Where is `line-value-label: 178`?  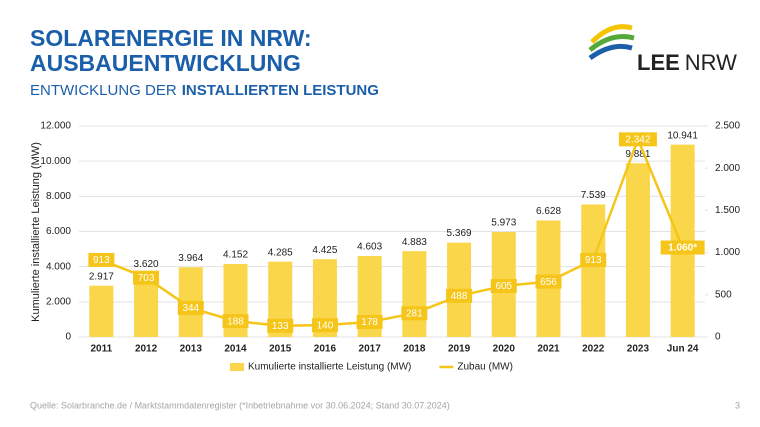
line-value-label: 178 is located at coordinates (369, 322).